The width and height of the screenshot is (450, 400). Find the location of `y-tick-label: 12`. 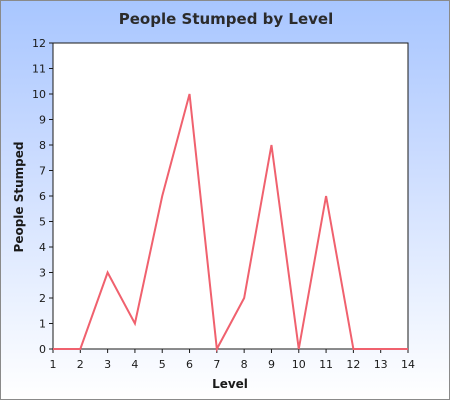

y-tick-label: 12 is located at coordinates (39, 43).